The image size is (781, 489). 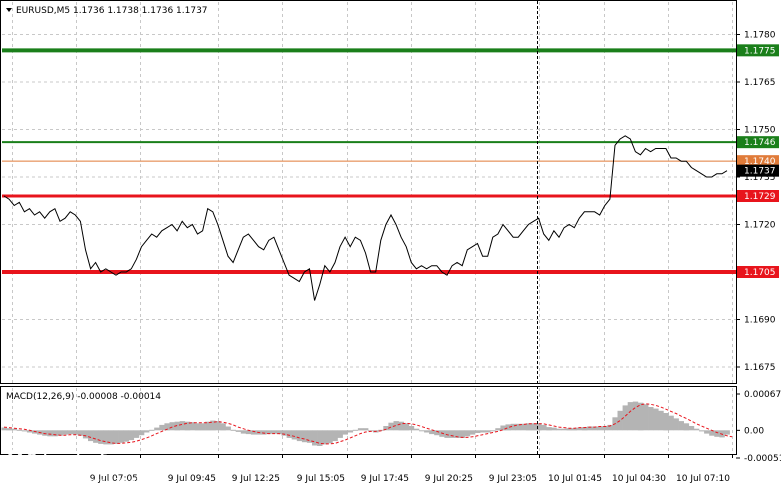 What do you see at coordinates (192, 479) in the screenshot?
I see `x-tick-label: 9 Jul 09:45` at bounding box center [192, 479].